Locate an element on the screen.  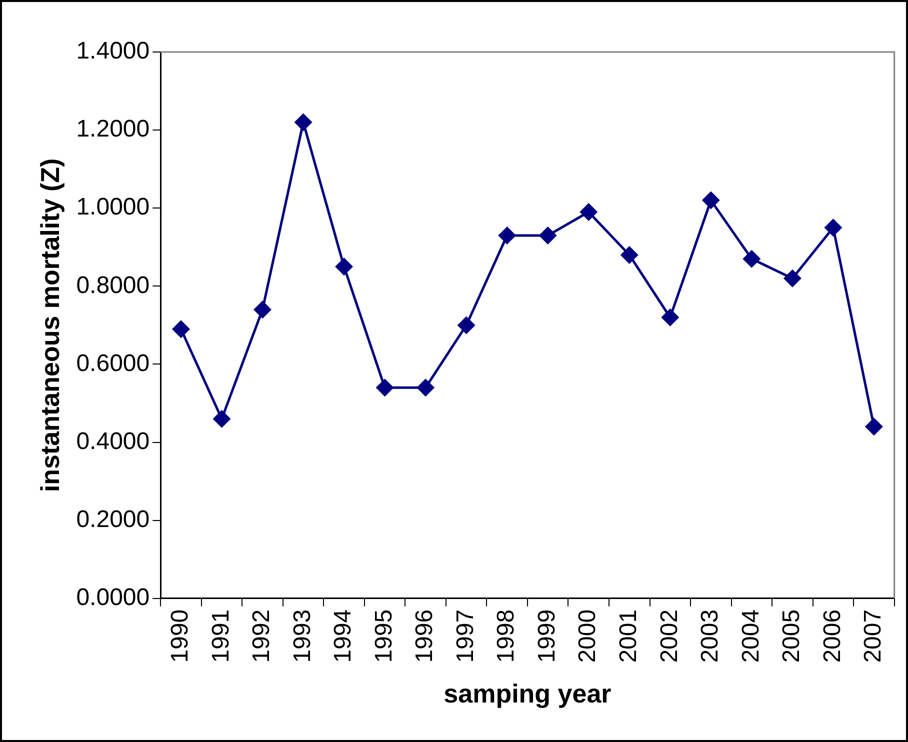
x-tick-label: 1994 is located at coordinates (343, 636).